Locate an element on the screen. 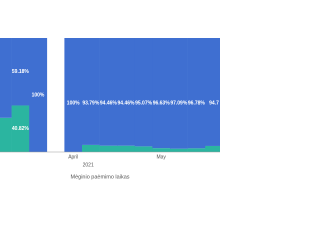  value-label: 59.18% is located at coordinates (21, 72).